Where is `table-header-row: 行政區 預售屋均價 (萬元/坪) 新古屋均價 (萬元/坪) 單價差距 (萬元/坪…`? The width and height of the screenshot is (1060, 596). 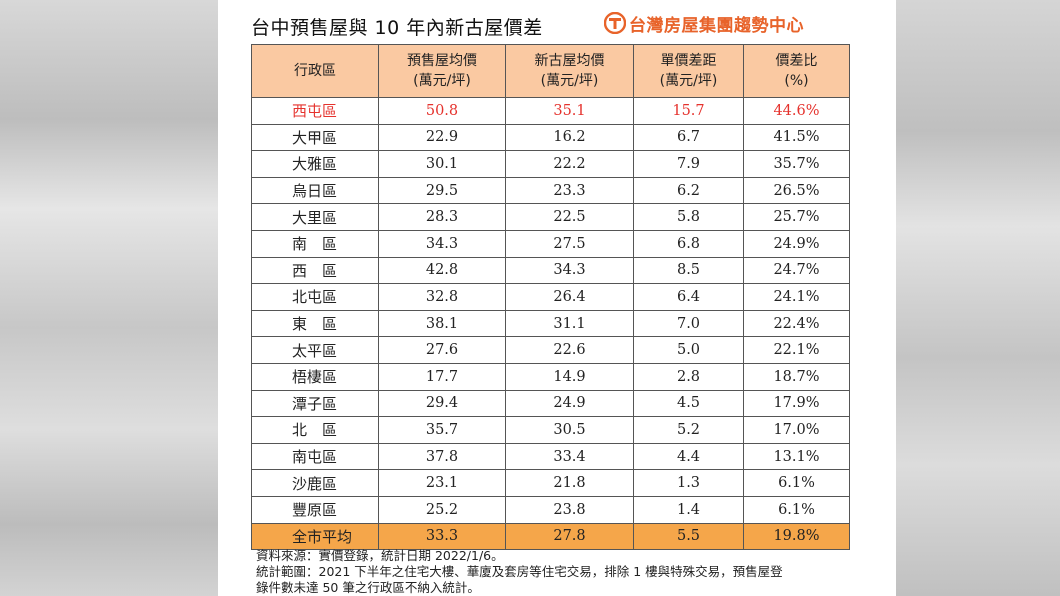
table-header-row: 行政區 預售屋均價 (萬元/坪) 新古屋均價 (萬元/坪) 單價差距 (萬元/坪… is located at coordinates (550, 71).